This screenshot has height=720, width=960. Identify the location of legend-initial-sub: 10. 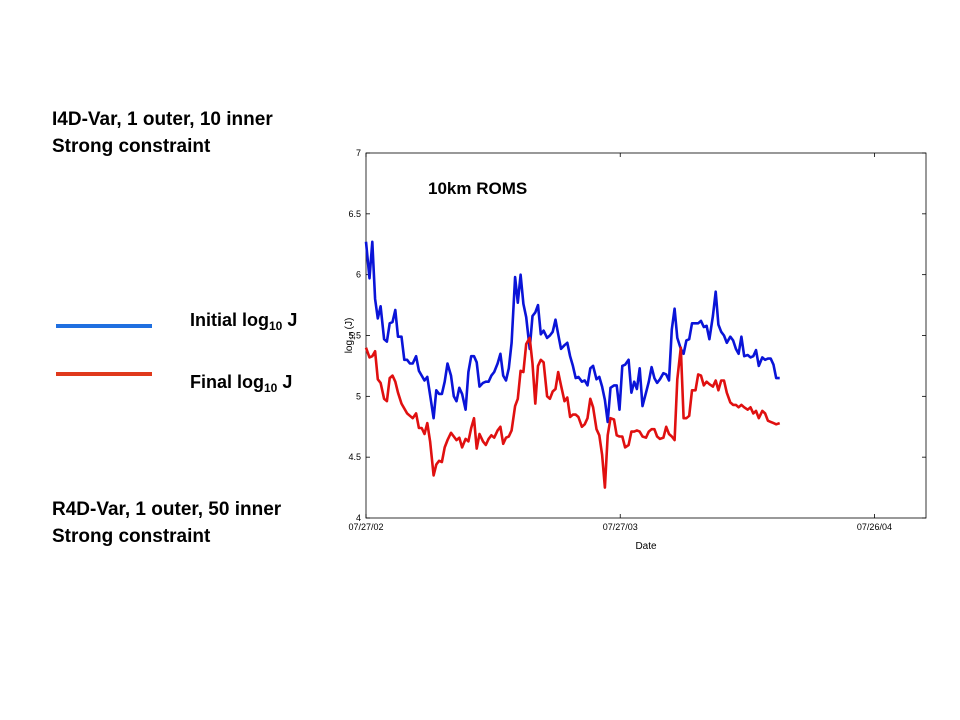
(276, 326).